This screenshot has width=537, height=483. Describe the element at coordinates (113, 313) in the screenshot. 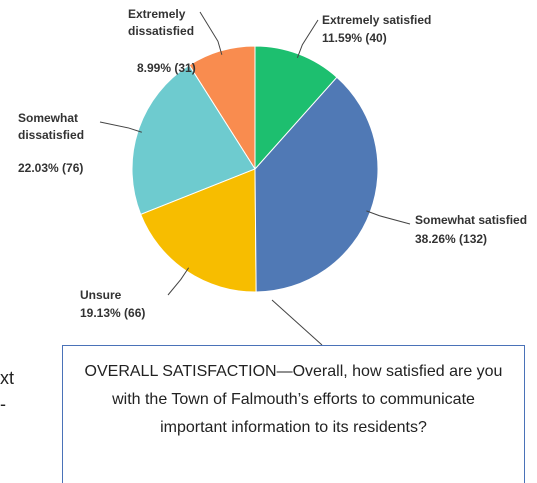

I see `value-label: 19.13% (66)` at that location.